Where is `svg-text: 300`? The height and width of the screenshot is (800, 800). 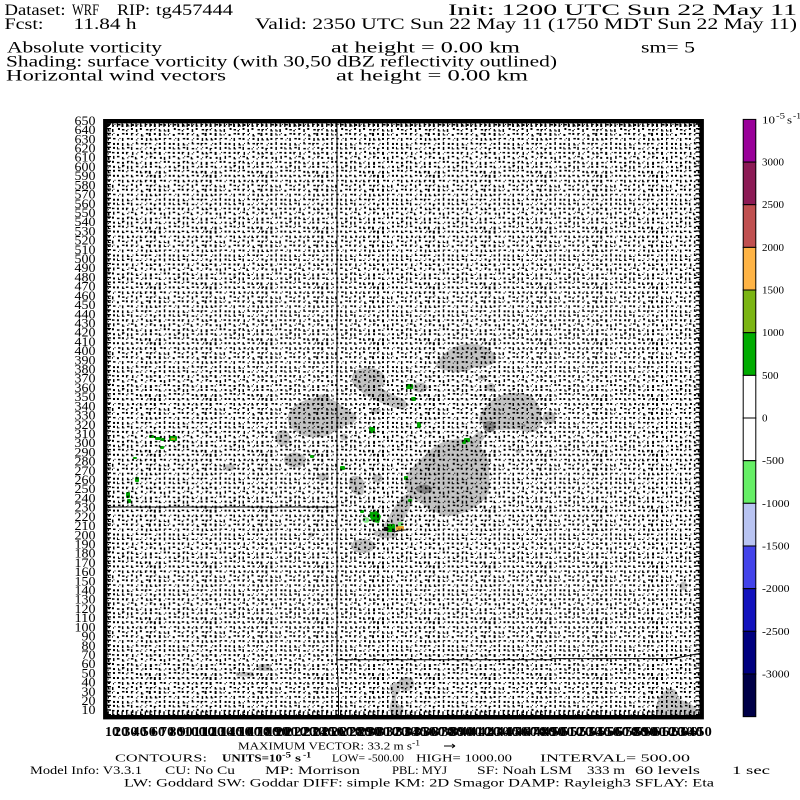
svg-text: 300 is located at coordinates (85, 443).